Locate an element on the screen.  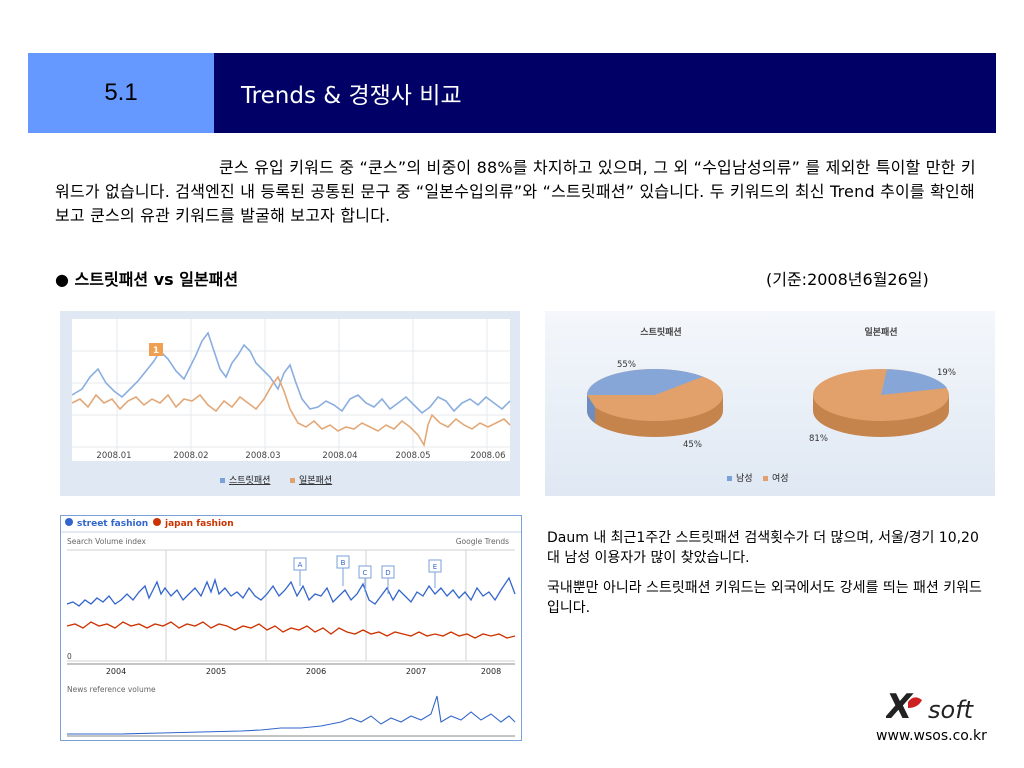
pie-label: 55% is located at coordinates (626, 365).